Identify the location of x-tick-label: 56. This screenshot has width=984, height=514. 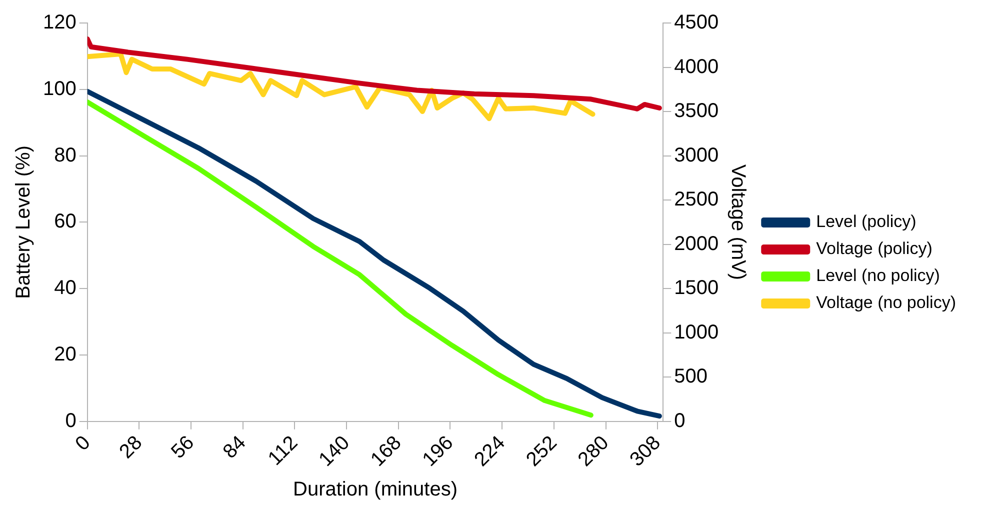
(182, 448).